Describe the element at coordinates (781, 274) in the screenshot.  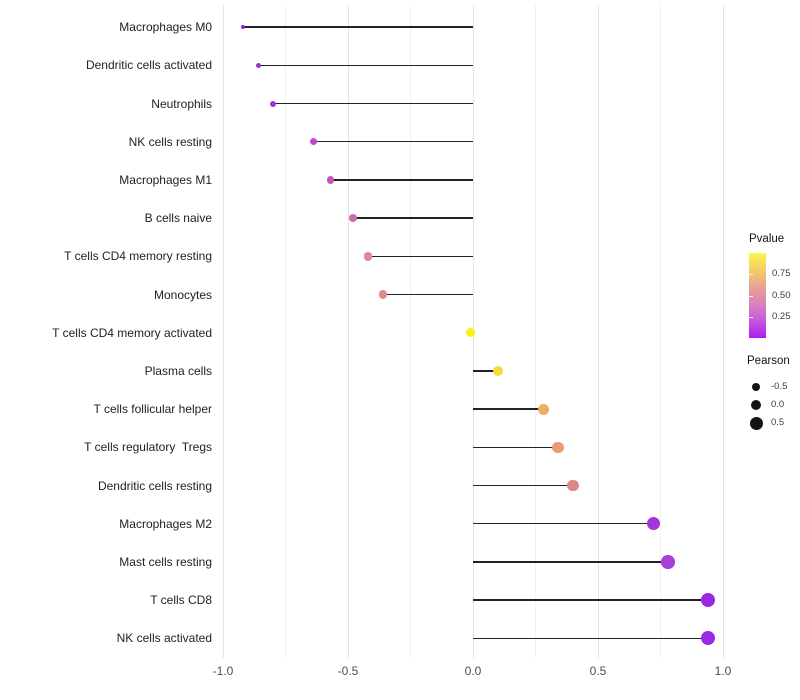
I see `pvalue-colorbar-tick-label: 0.75` at that location.